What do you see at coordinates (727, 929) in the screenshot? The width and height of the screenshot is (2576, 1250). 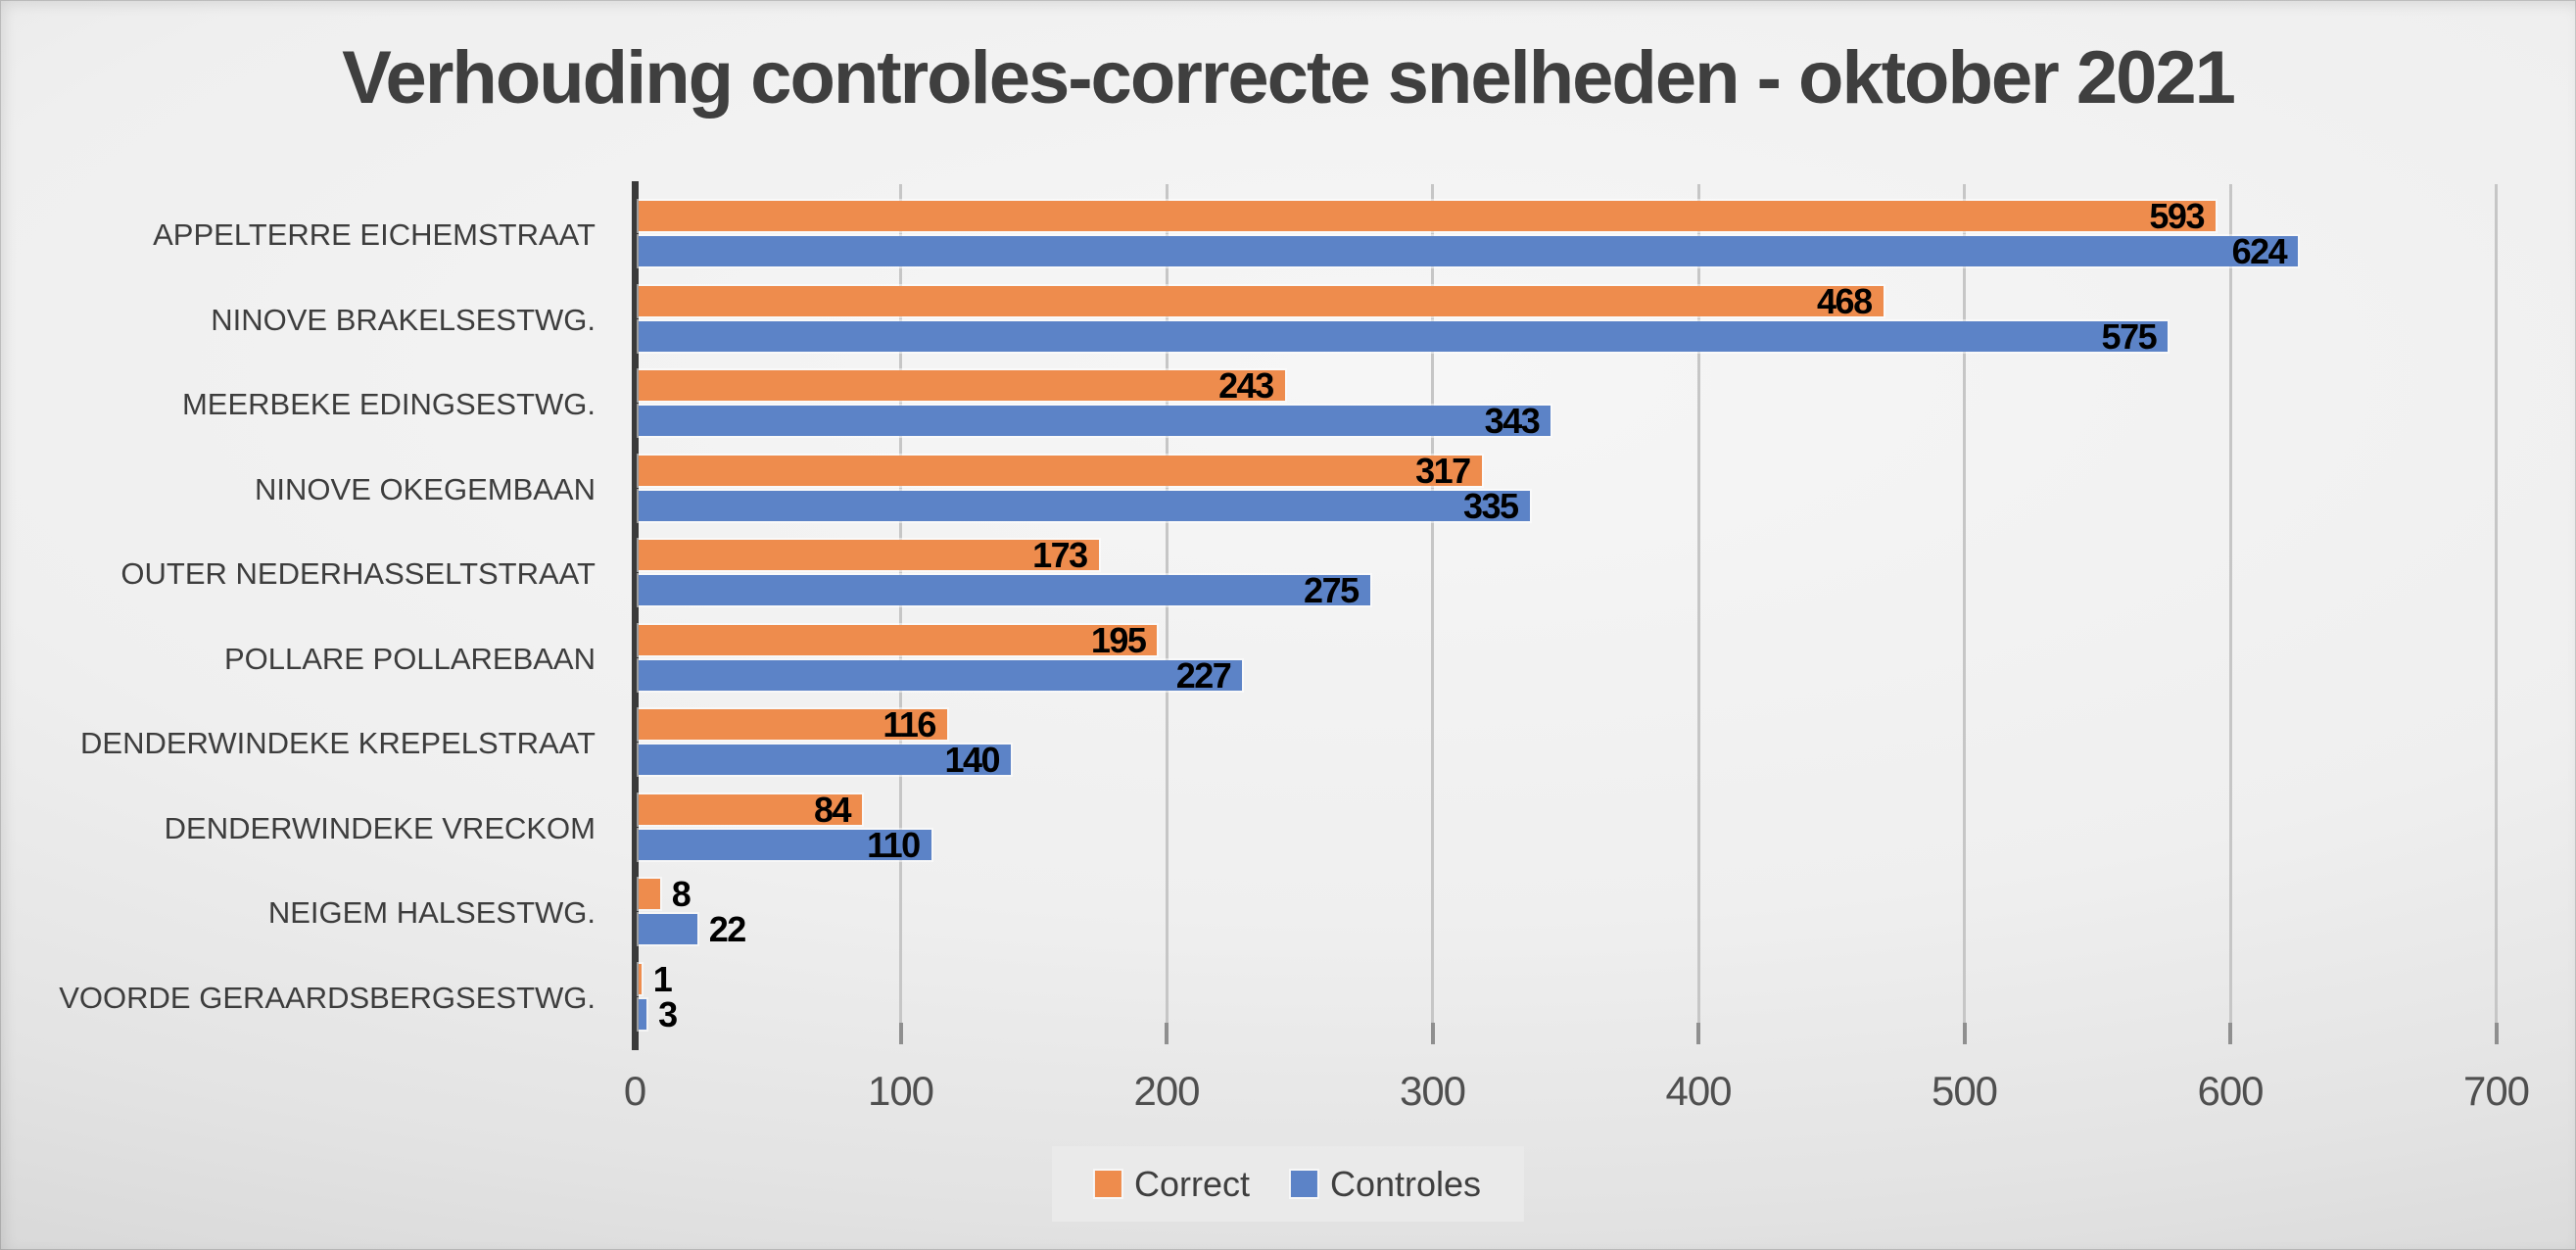 I see `bar-value-label: 22` at bounding box center [727, 929].